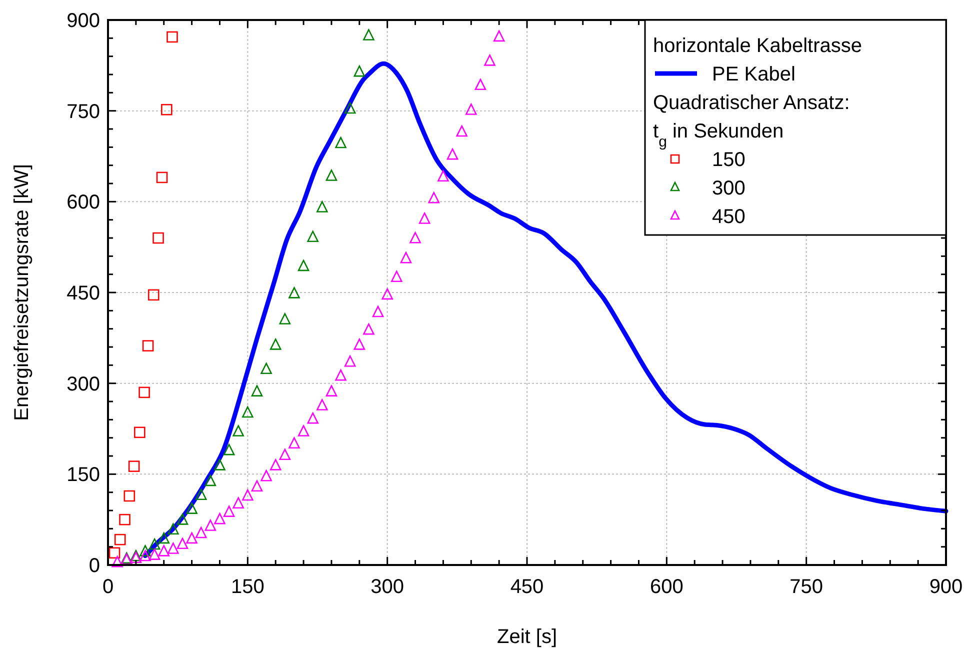  Describe the element at coordinates (751, 103) in the screenshot. I see `annotation: Quadratischer Ansatz:` at that location.